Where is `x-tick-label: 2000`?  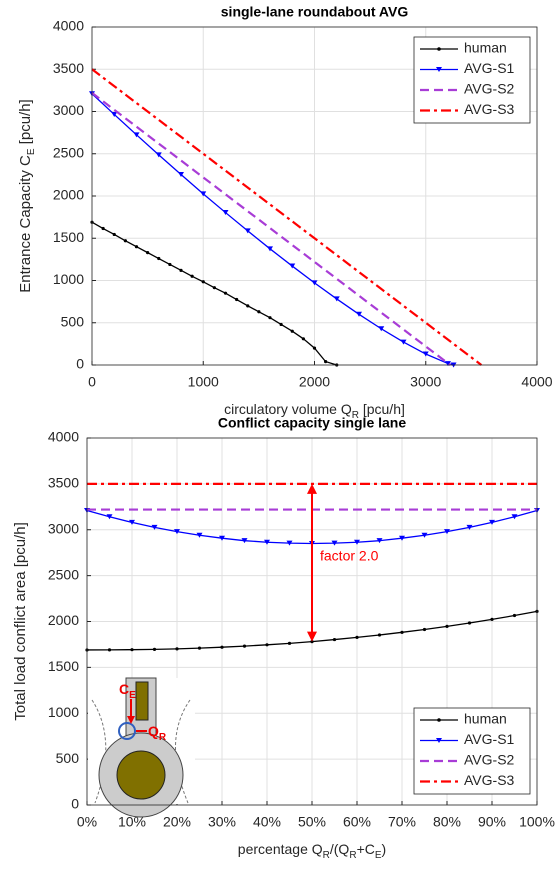 x-tick-label: 2000 is located at coordinates (314, 382).